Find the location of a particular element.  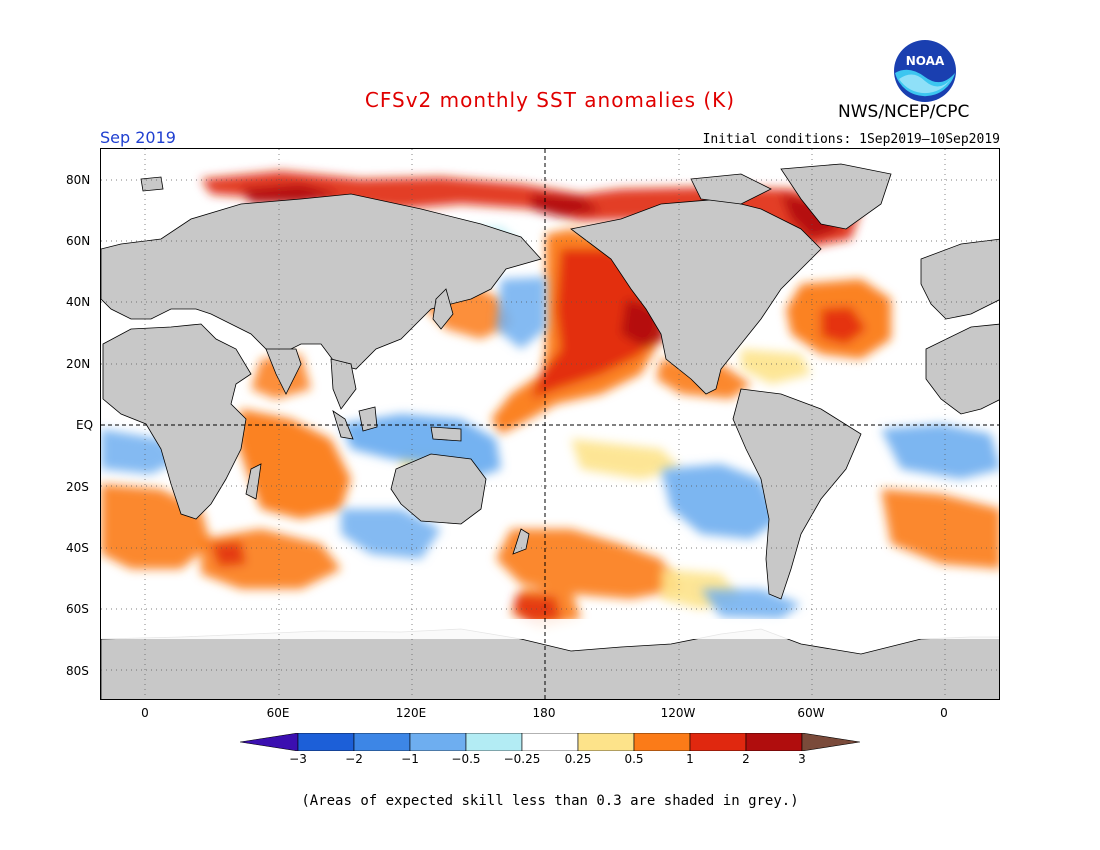

lon-label-120e: 120E is located at coordinates (411, 713).